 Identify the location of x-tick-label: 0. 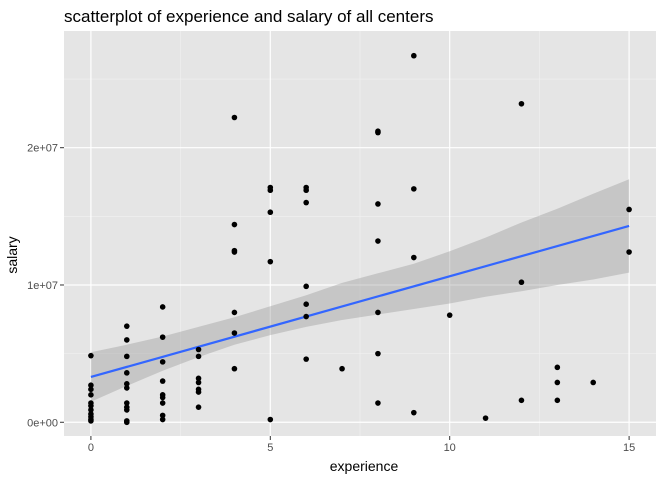
(91, 448).